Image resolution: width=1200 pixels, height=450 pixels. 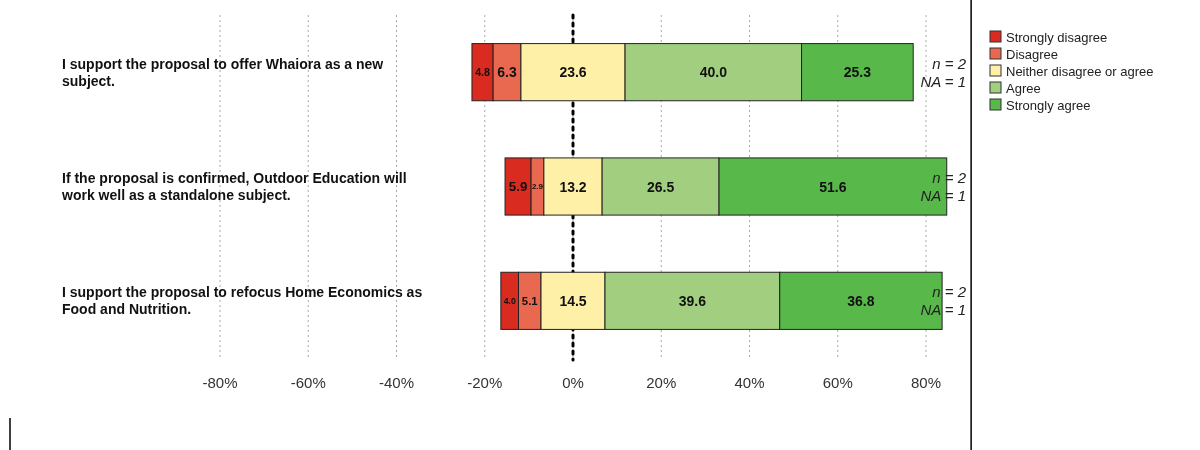 I want to click on y-tick-label: I support the proposal to offer Whaiora as a new subject., so click(x=223, y=72).